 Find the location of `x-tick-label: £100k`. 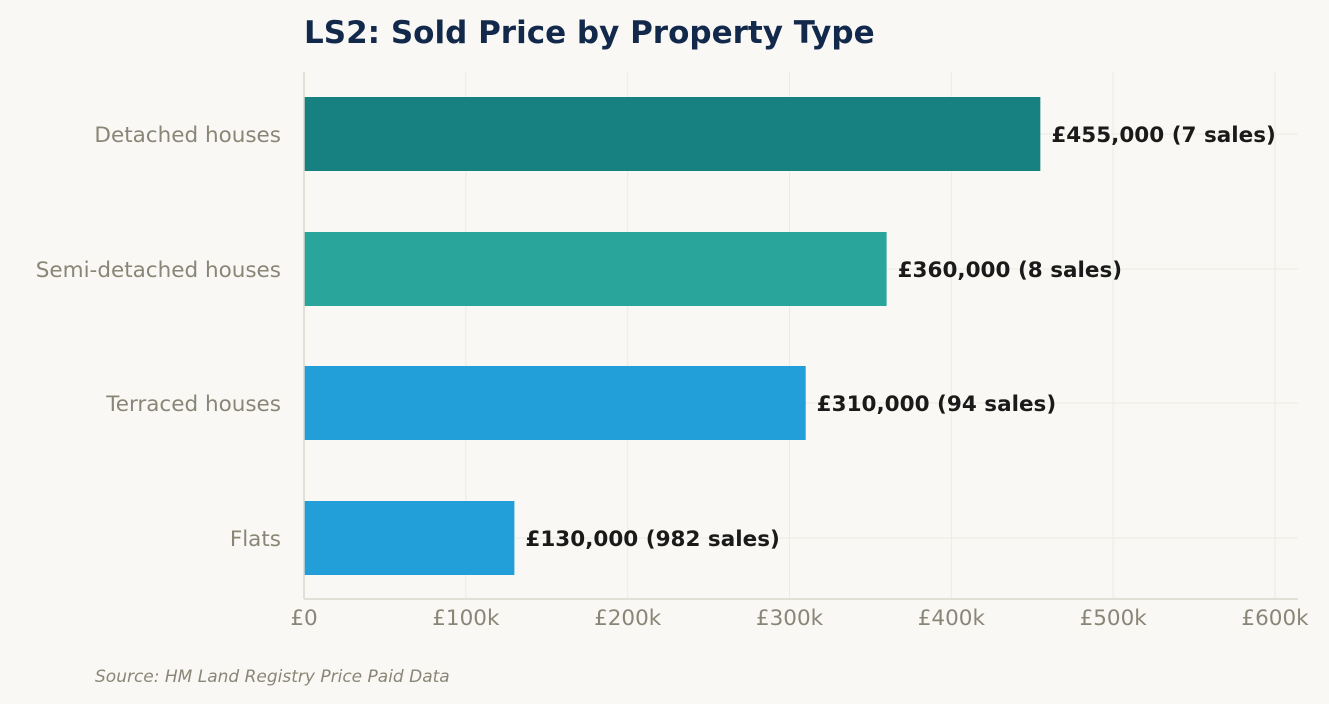

x-tick-label: £100k is located at coordinates (466, 618).